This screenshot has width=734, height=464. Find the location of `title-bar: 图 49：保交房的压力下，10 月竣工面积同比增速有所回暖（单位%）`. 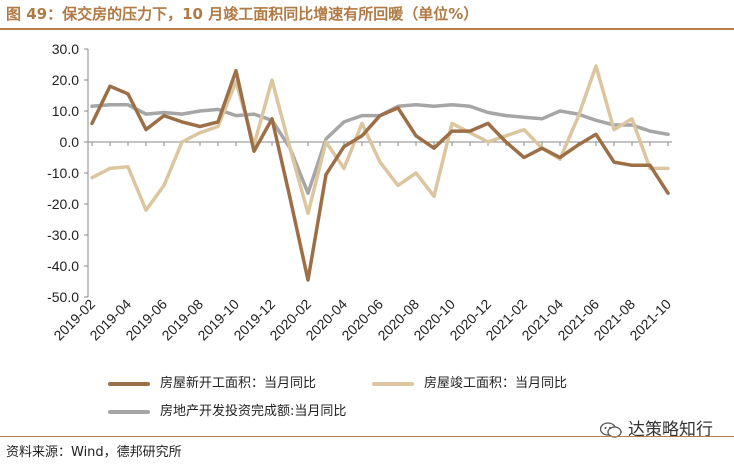

title-bar: 图 49：保交房的压力下，10 月竣工面积同比增速有所回暖（单位%） is located at coordinates (367, 14).